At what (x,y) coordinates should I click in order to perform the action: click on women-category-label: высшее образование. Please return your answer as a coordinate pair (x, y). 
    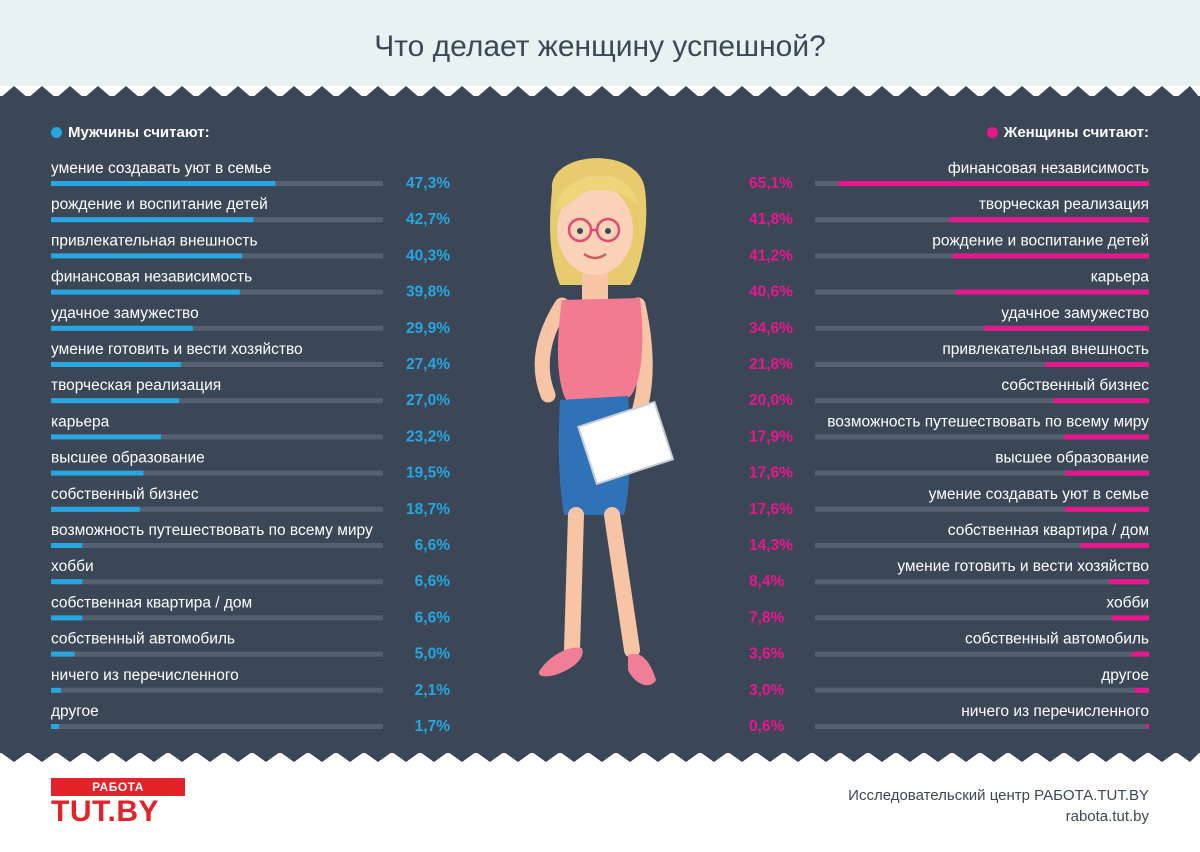
    Looking at the image, I should click on (1072, 458).